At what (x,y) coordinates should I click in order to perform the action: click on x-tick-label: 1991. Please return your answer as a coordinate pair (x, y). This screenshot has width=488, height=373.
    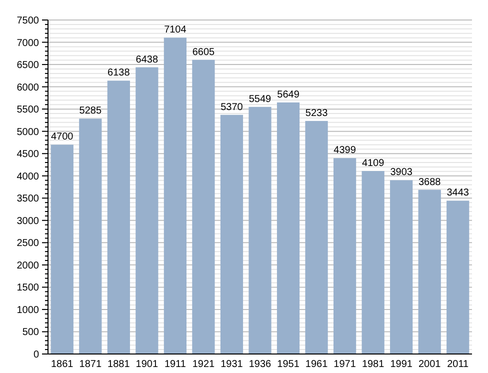
    Looking at the image, I should click on (401, 364).